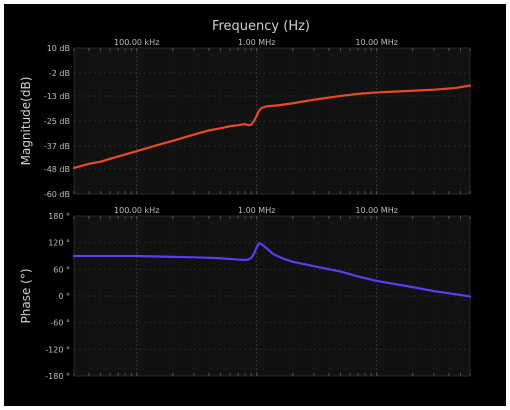 The image size is (510, 410). What do you see at coordinates (57, 96) in the screenshot?
I see `magnitude-y-tick-label: -13 dB` at bounding box center [57, 96].